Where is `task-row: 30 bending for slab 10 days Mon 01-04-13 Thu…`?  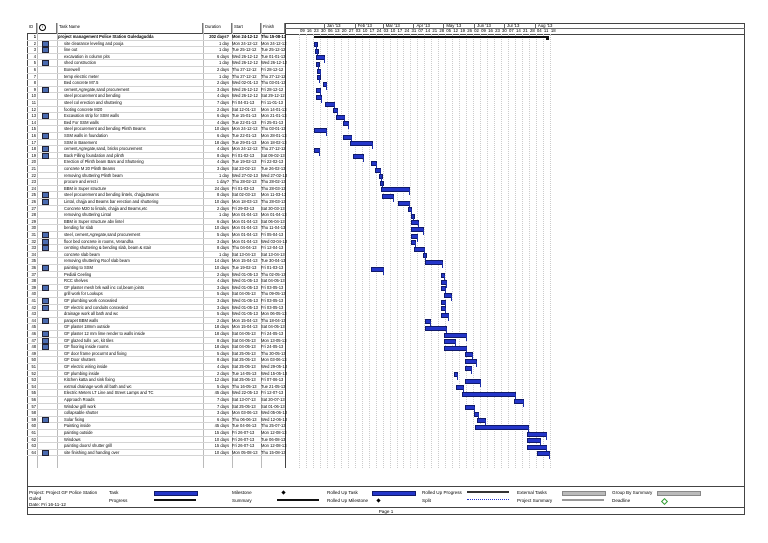
task-row: 30 bending for slab 10 days Mon 01-04-13 Thu… is located at coordinates (156, 228).